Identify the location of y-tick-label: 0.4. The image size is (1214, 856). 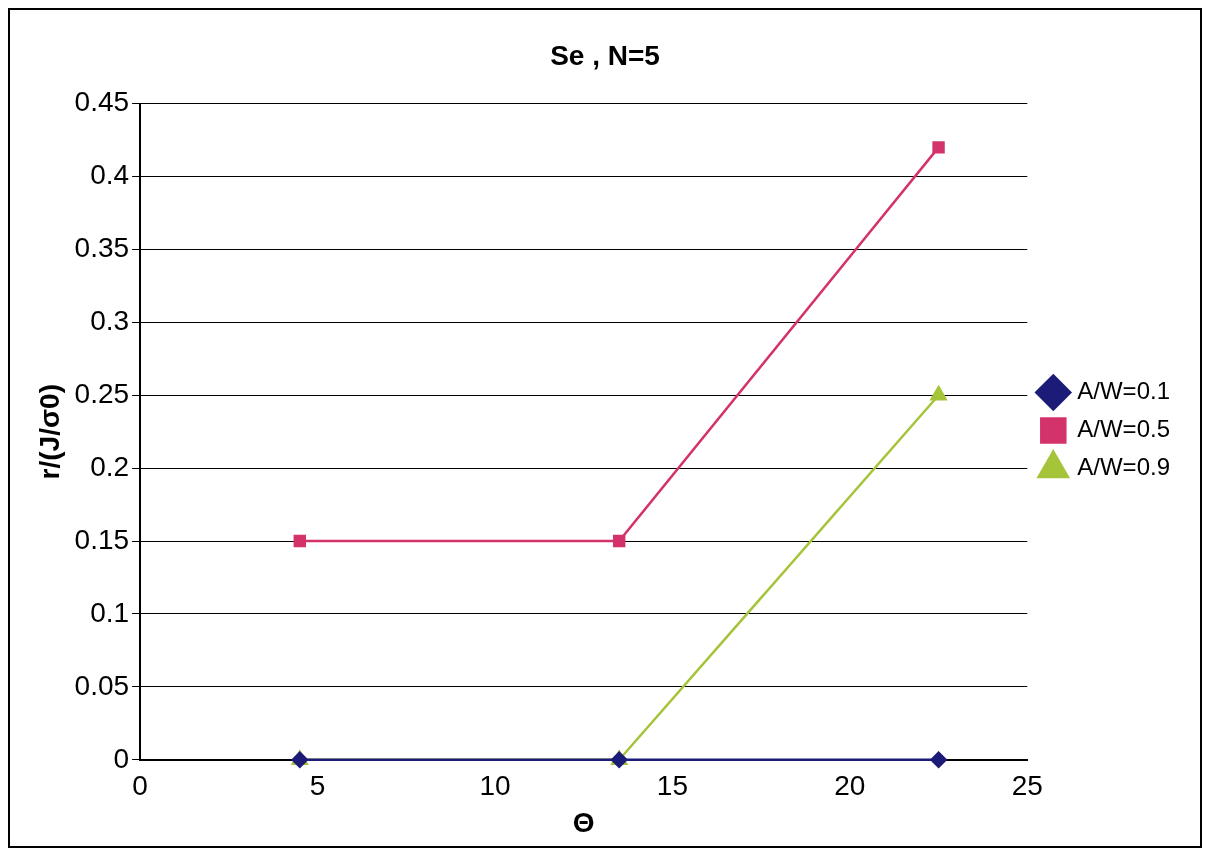
(110, 175).